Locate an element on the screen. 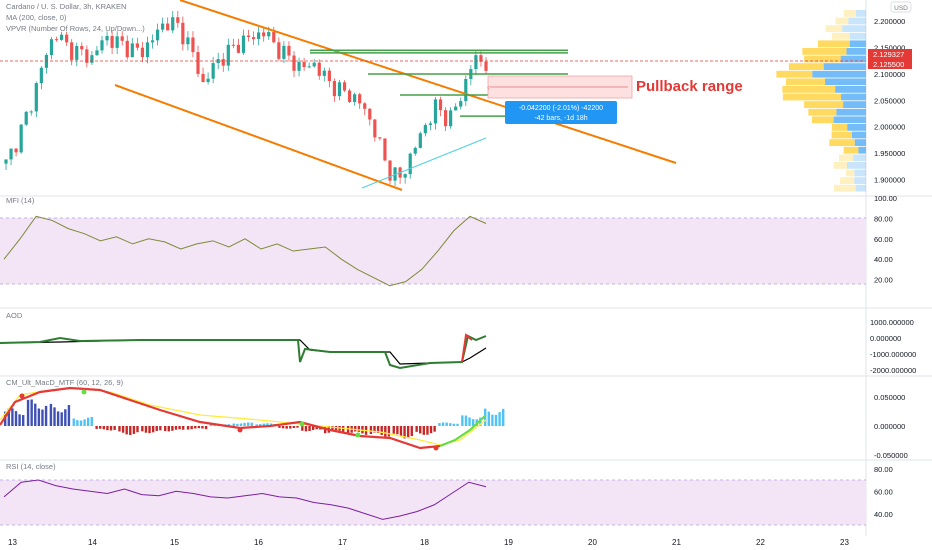 The width and height of the screenshot is (932, 550). aod-black-line is located at coordinates (243, 352).